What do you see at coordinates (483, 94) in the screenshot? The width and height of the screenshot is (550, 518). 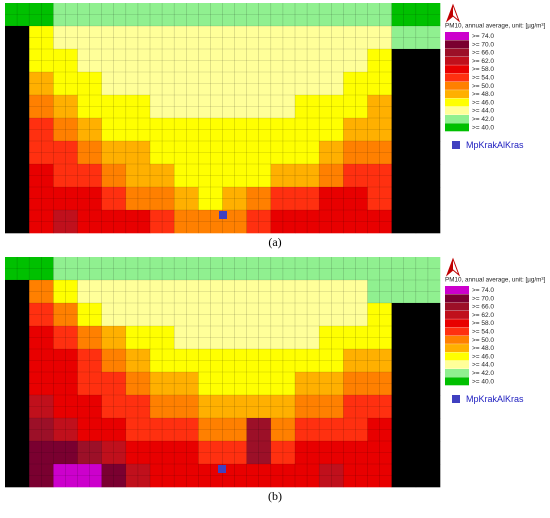 I see `legend-label: >= 48.0` at bounding box center [483, 94].